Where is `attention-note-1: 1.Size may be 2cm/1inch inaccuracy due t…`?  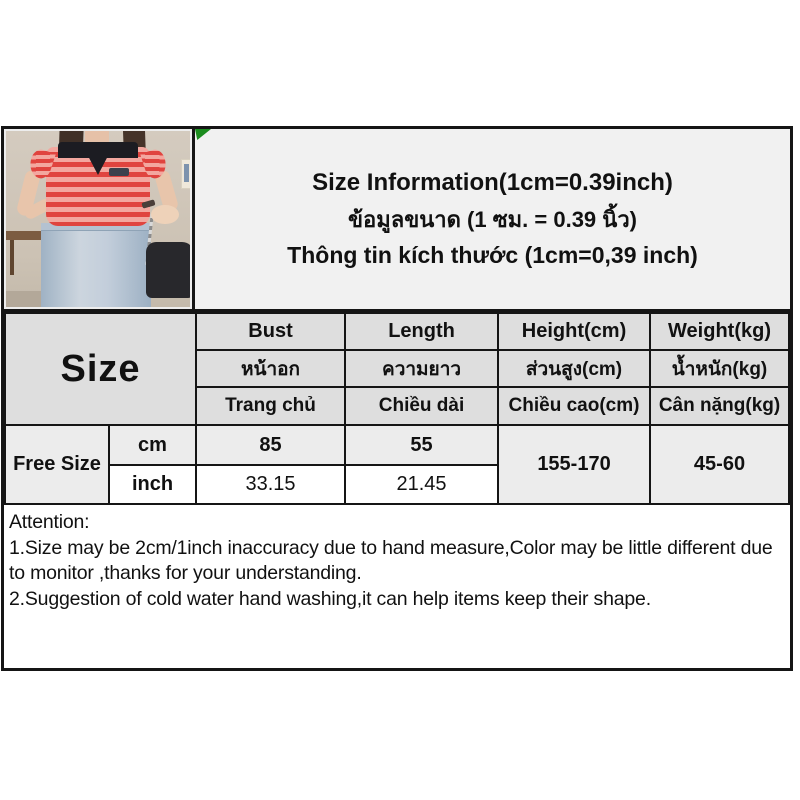
attention-note-1: 1.Size may be 2cm/1inch inaccuracy due t… is located at coordinates (391, 560).